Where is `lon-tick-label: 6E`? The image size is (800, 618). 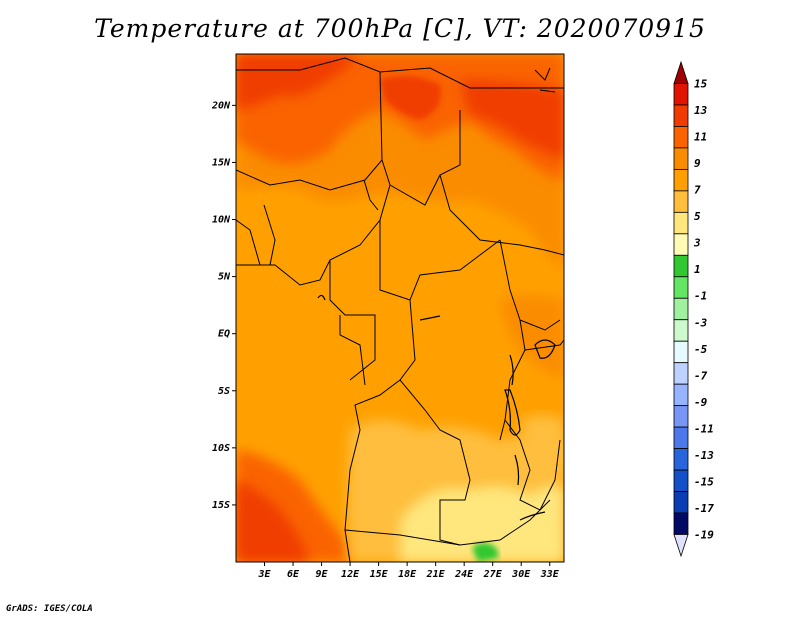
lon-tick-label: 6E is located at coordinates (293, 574).